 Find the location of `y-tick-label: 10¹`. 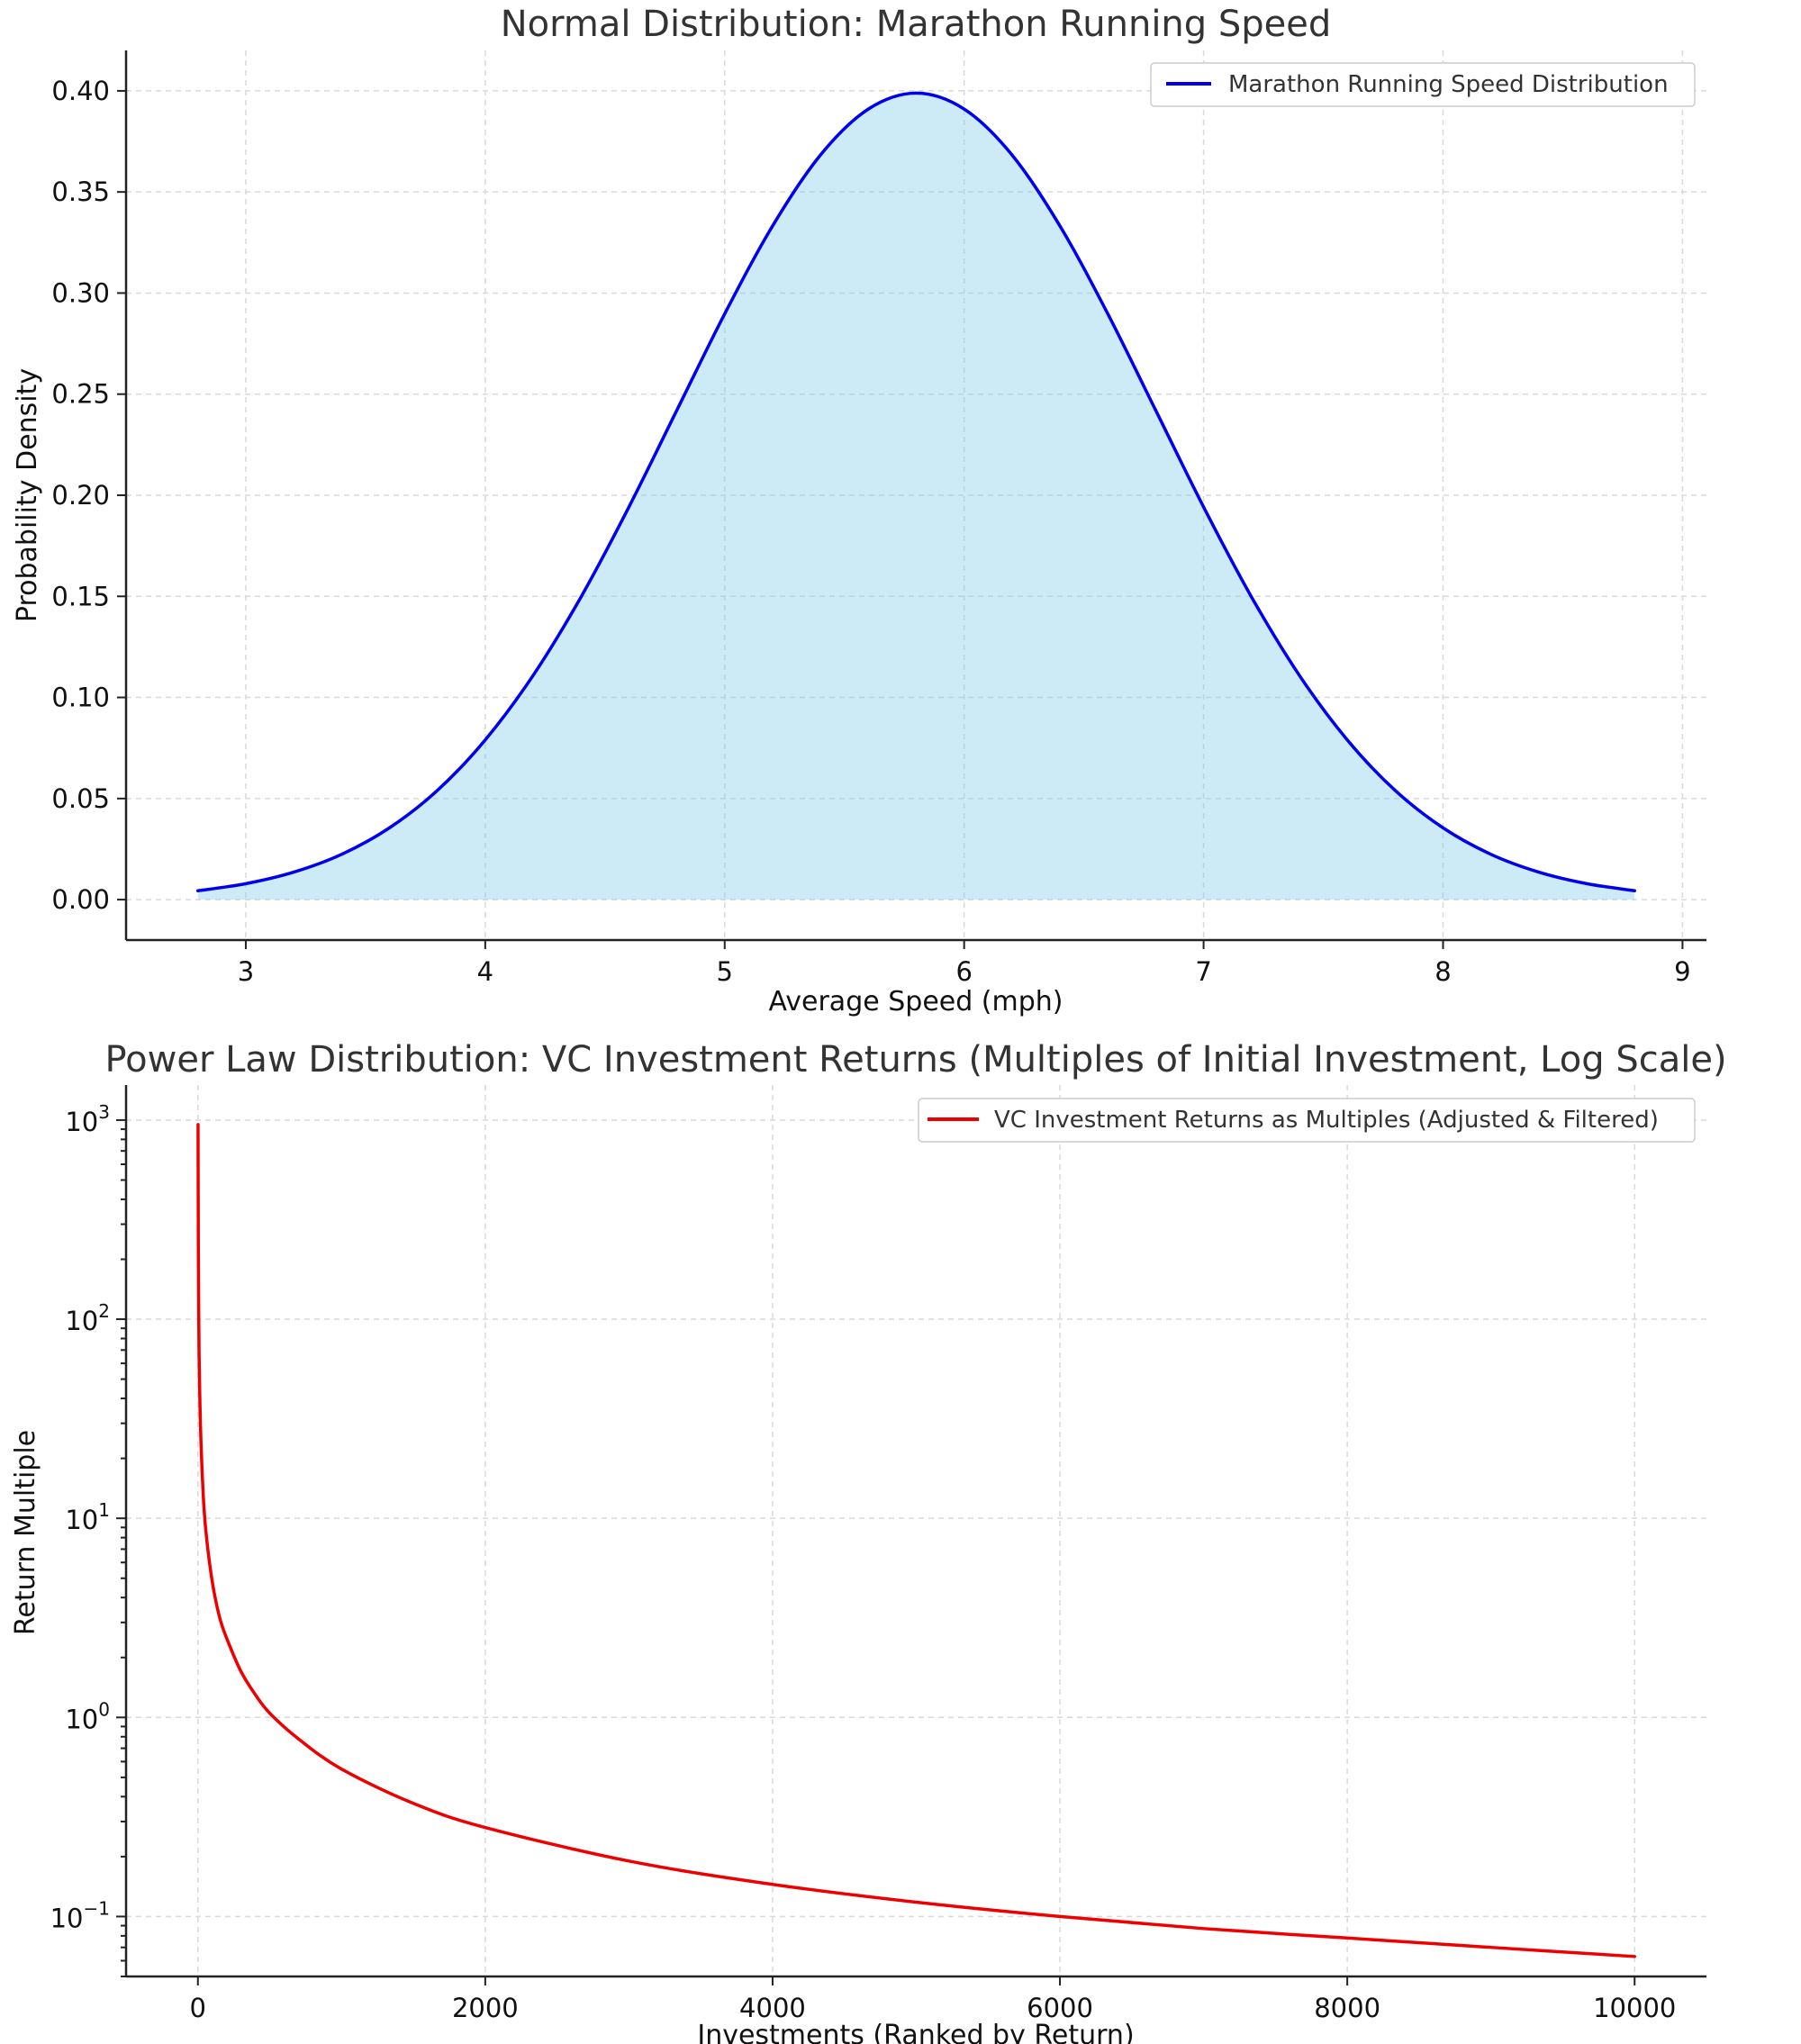

y-tick-label: 10¹ is located at coordinates (87, 1517).